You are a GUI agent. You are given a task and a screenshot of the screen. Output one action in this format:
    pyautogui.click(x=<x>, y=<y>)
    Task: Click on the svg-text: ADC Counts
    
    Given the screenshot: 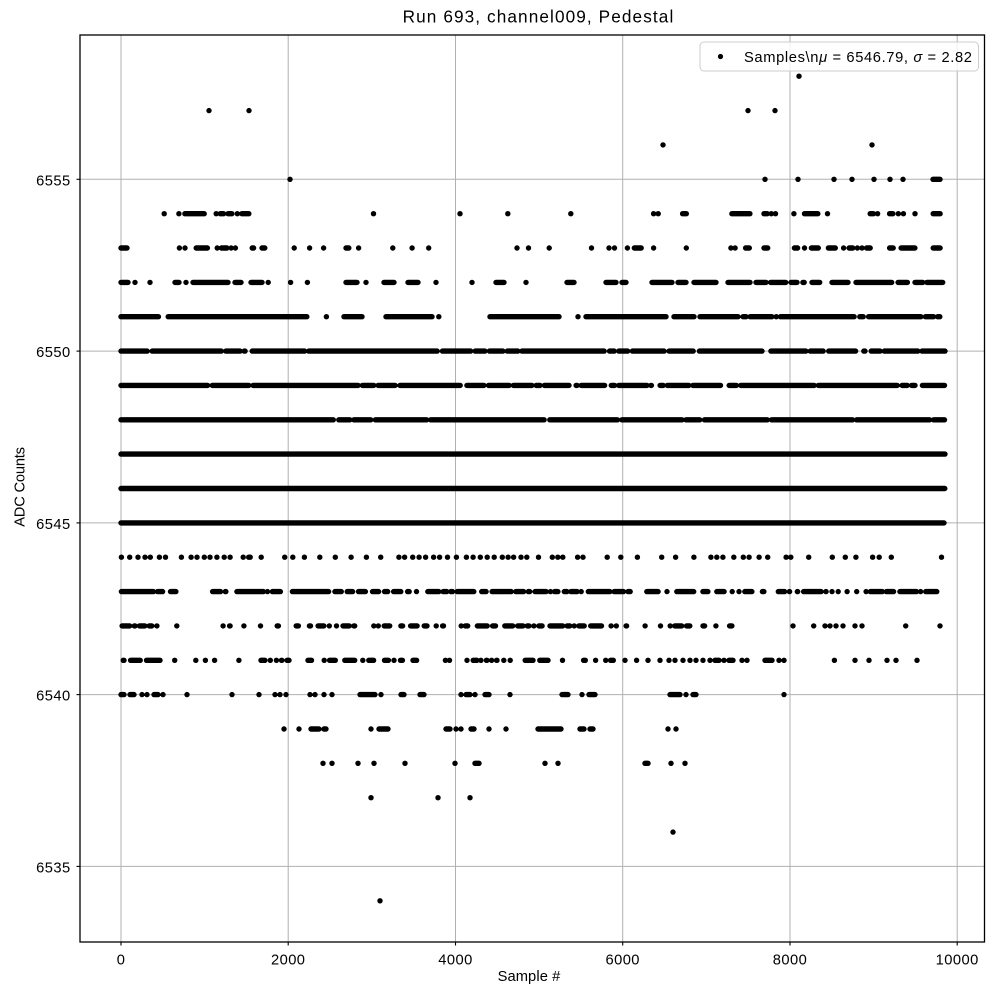 What is the action you would take?
    pyautogui.click(x=20, y=487)
    